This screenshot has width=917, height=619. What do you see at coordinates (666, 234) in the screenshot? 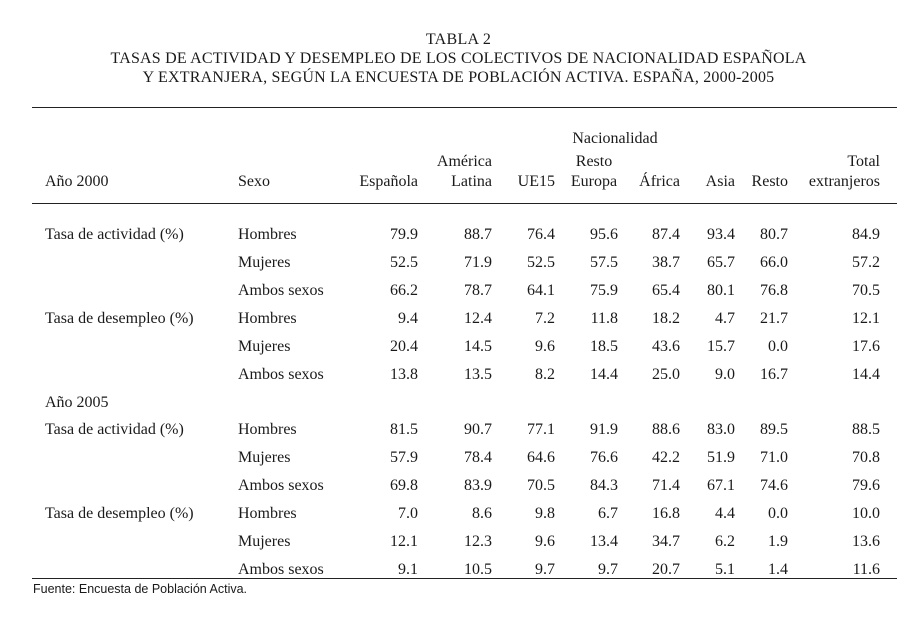
I see `table-cell: 87.4` at bounding box center [666, 234].